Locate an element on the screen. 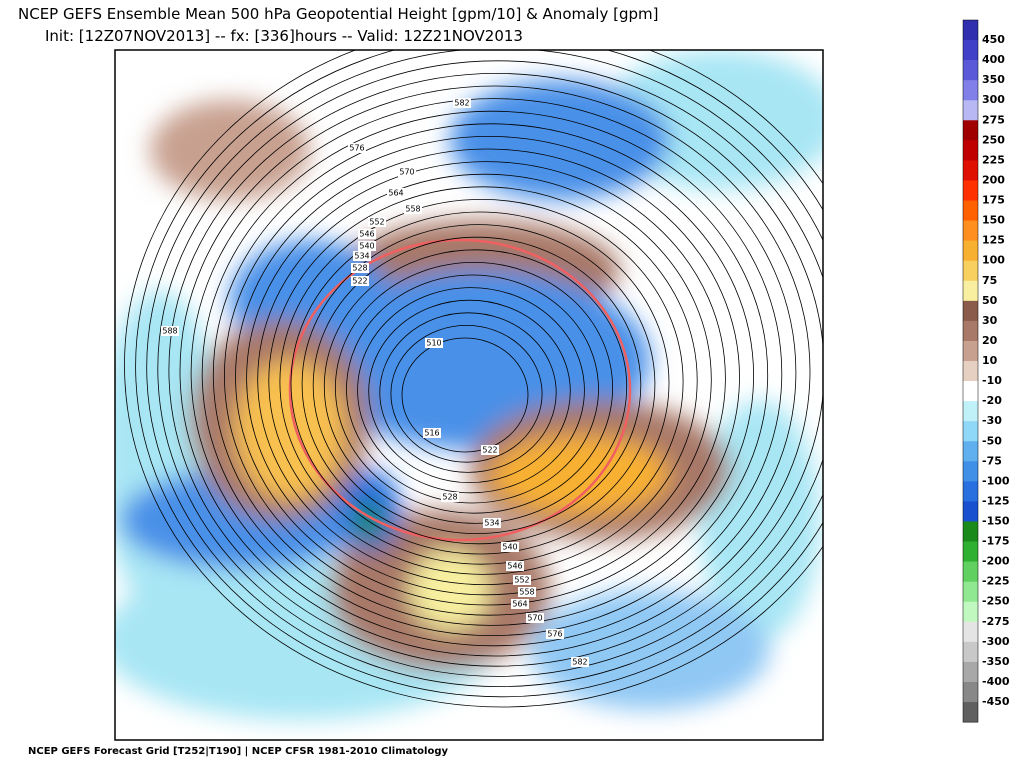 This screenshot has width=1024, height=768. colorbar-label: 75 is located at coordinates (989, 280).